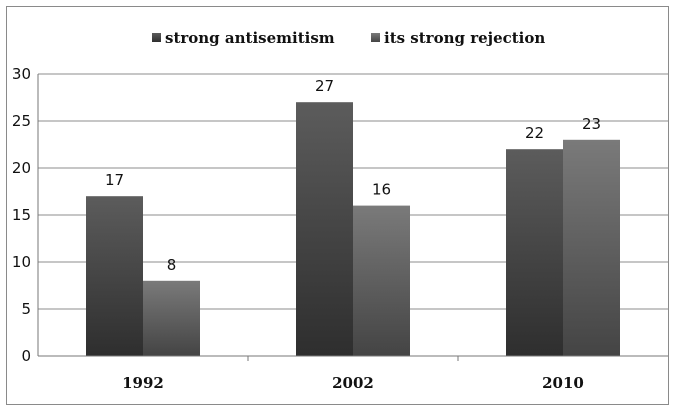 This screenshot has width=677, height=413. What do you see at coordinates (21, 121) in the screenshot?
I see `y-tick-label: 25` at bounding box center [21, 121].